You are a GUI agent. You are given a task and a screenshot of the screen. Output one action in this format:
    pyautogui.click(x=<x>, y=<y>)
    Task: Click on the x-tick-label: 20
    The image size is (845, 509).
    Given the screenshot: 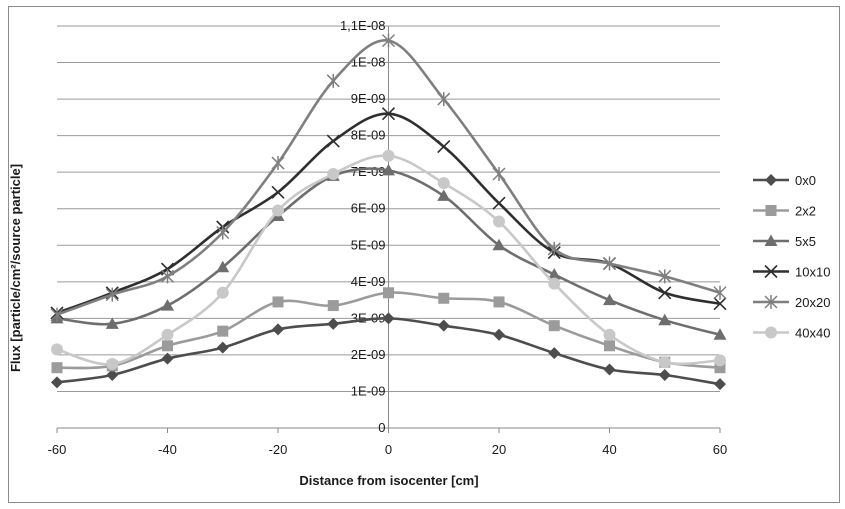 What is the action you would take?
    pyautogui.click(x=499, y=449)
    